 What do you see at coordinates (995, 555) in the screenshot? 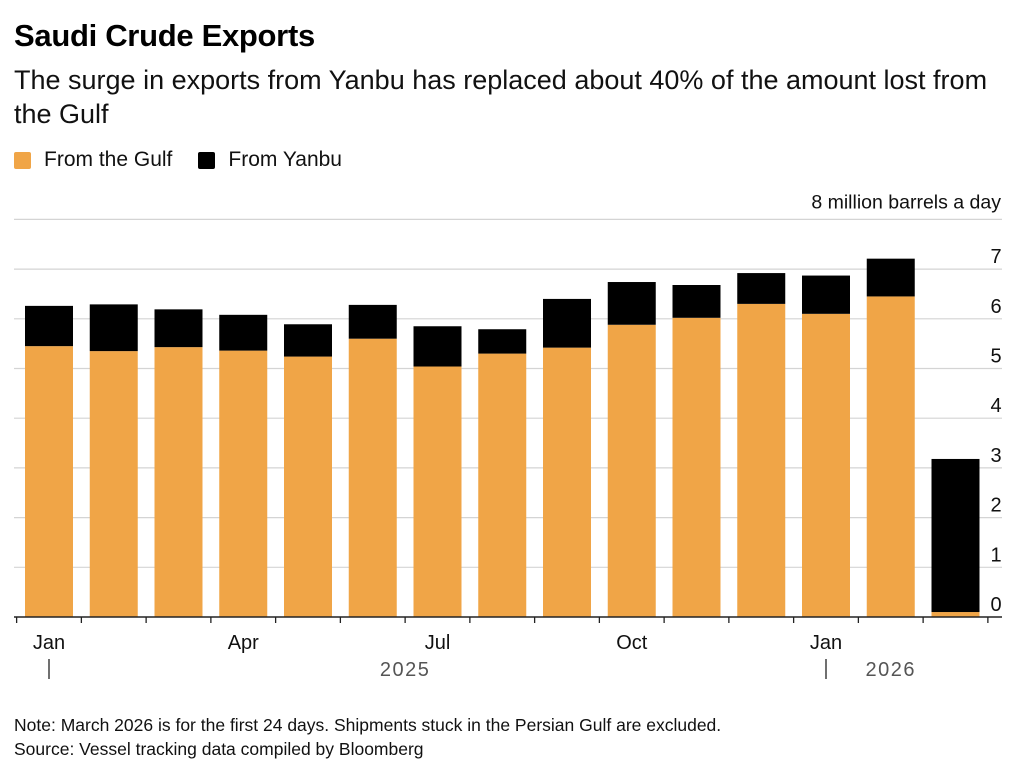
I see `y-tick-label: 1` at bounding box center [995, 555].